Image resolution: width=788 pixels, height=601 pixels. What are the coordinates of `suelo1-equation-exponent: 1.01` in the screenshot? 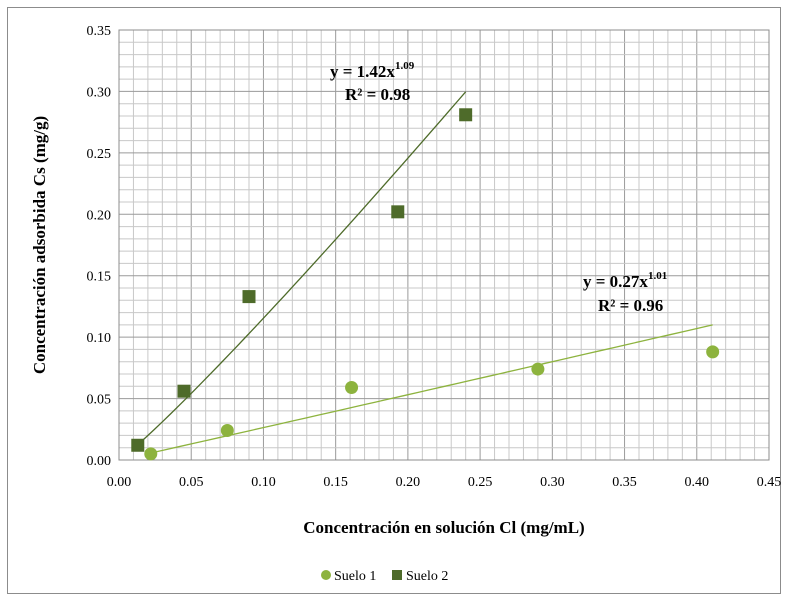 It's located at (657, 276).